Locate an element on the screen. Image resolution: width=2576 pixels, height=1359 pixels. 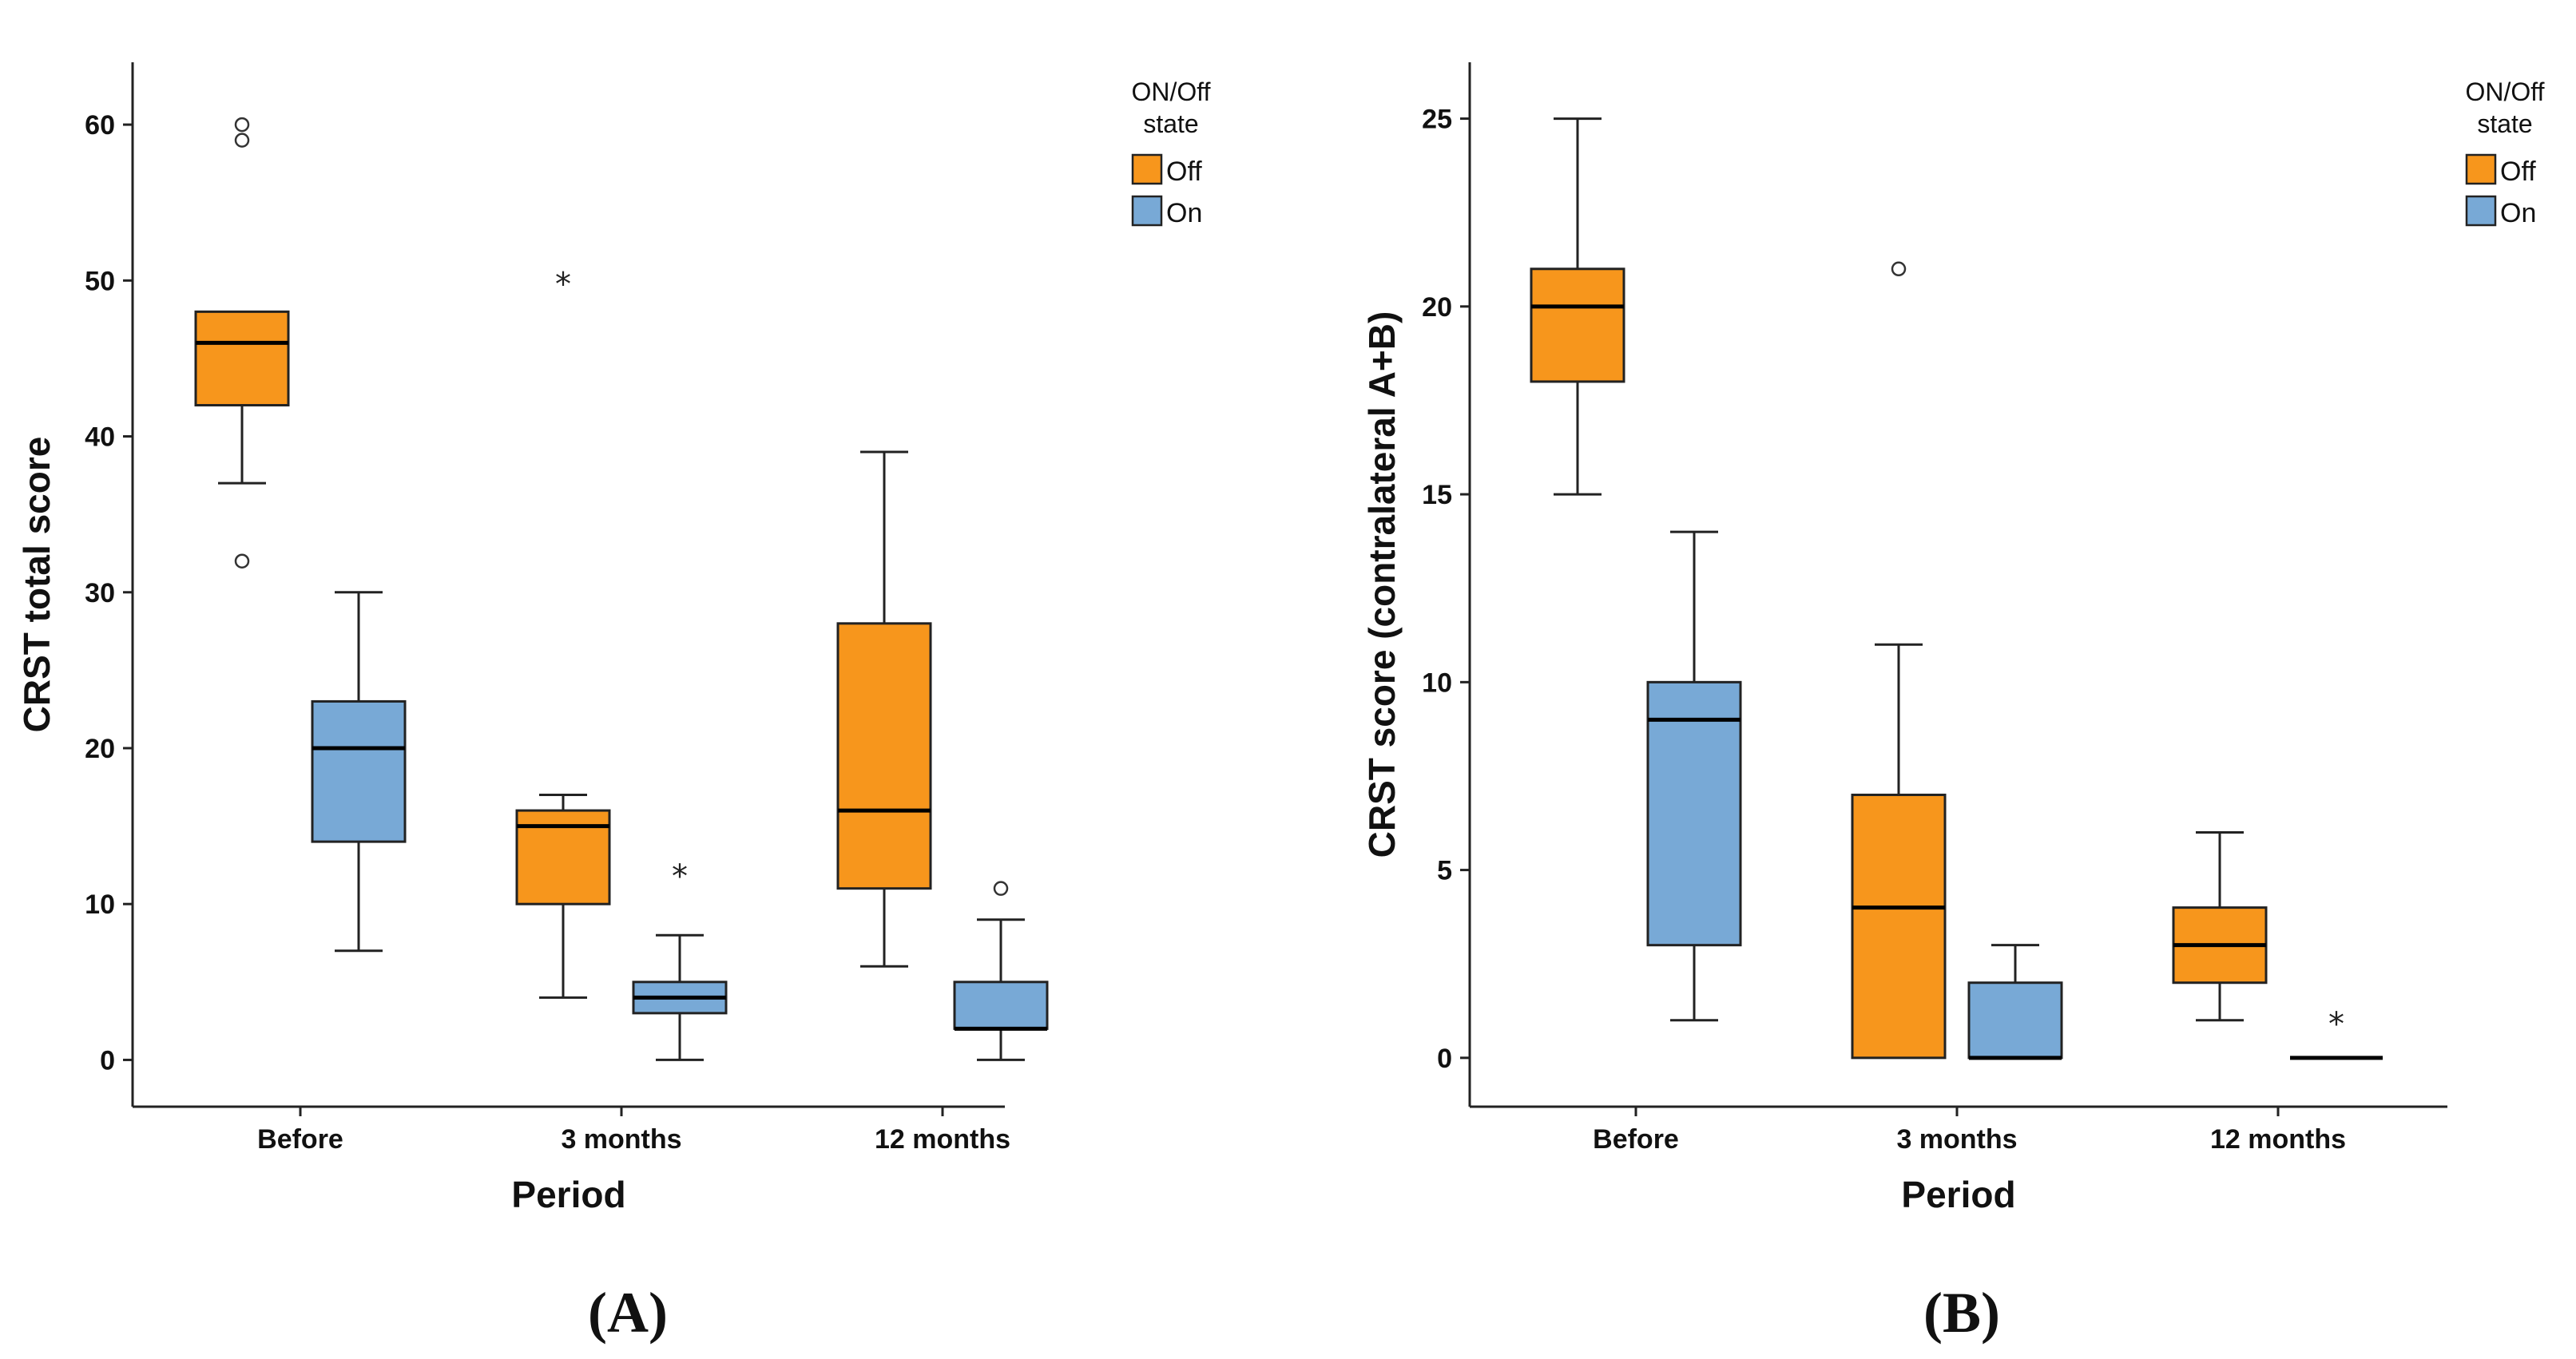
box-off-3-months: * is located at coordinates (563, 633).